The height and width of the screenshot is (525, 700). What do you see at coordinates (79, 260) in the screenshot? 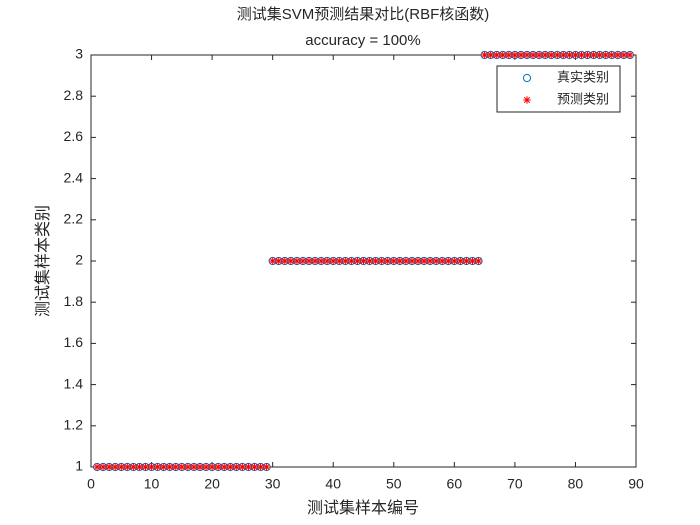
I see `y-tick-label: 2` at bounding box center [79, 260].